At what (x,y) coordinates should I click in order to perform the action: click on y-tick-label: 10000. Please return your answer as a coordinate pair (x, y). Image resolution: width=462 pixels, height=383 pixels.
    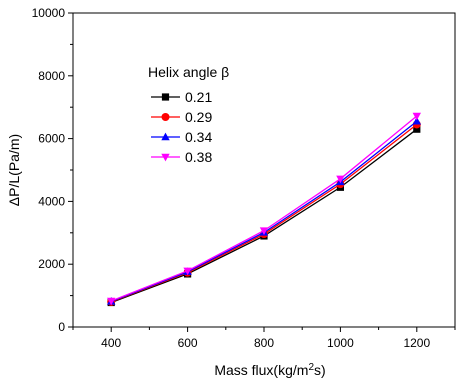
    Looking at the image, I should click on (49, 13).